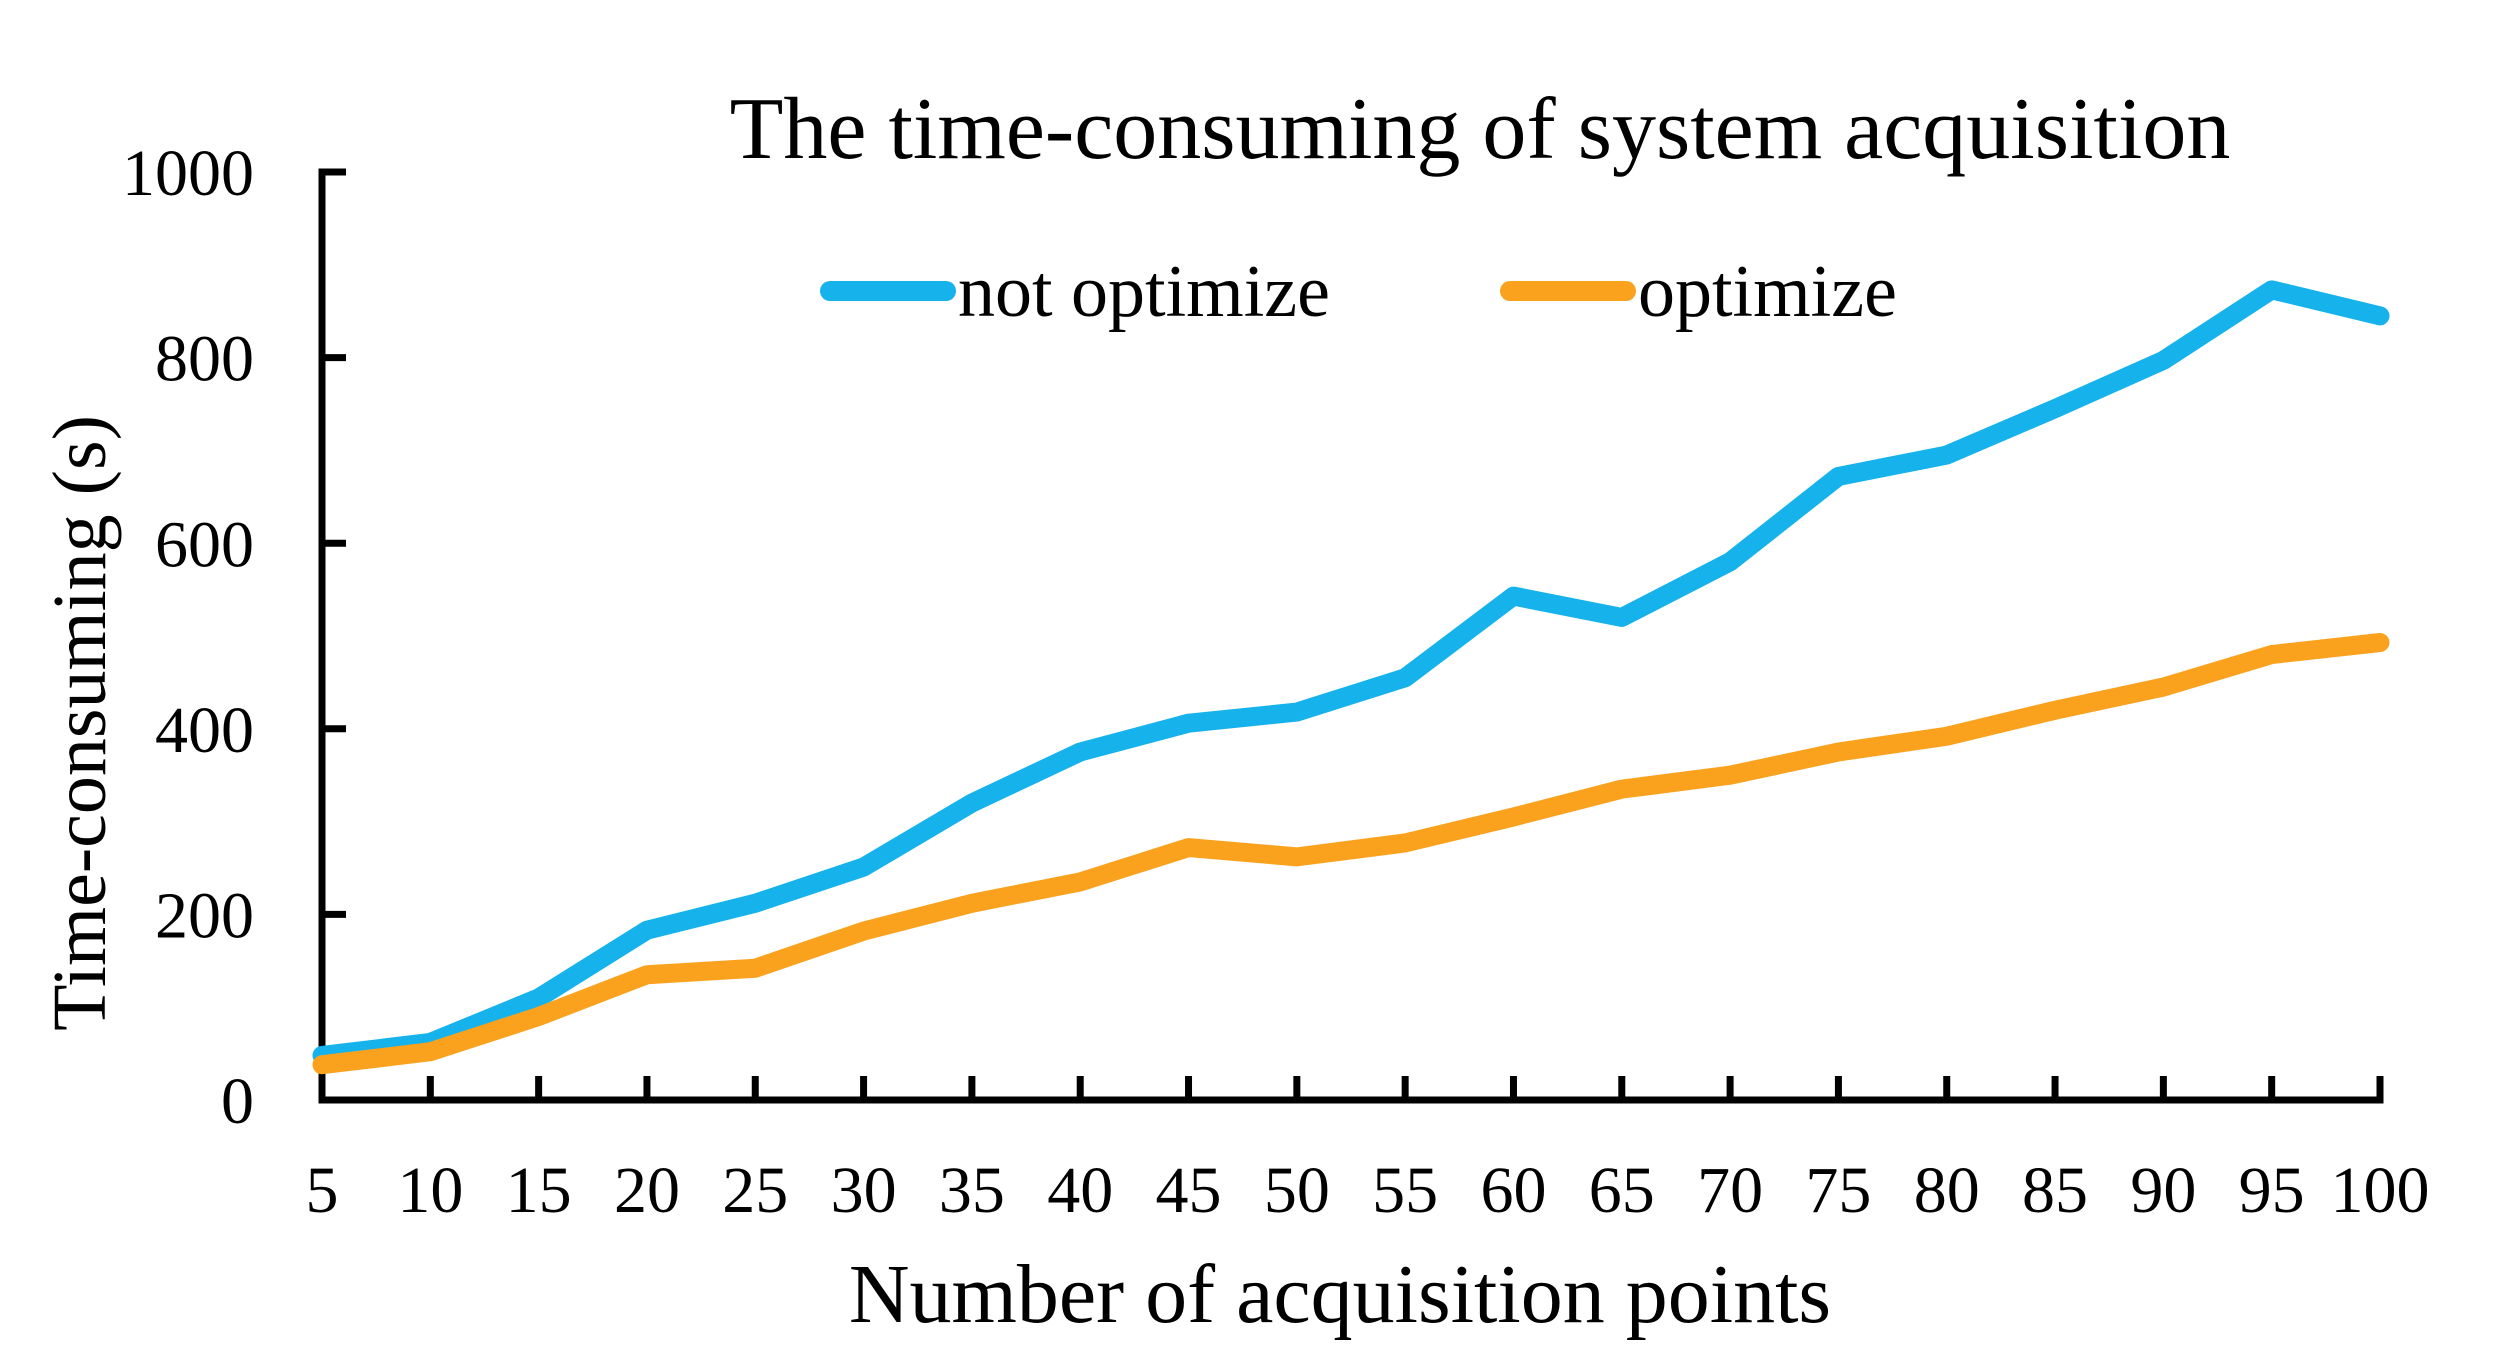 The width and height of the screenshot is (2497, 1356). What do you see at coordinates (1405, 1190) in the screenshot?
I see `x-tick-label-55: 55` at bounding box center [1405, 1190].